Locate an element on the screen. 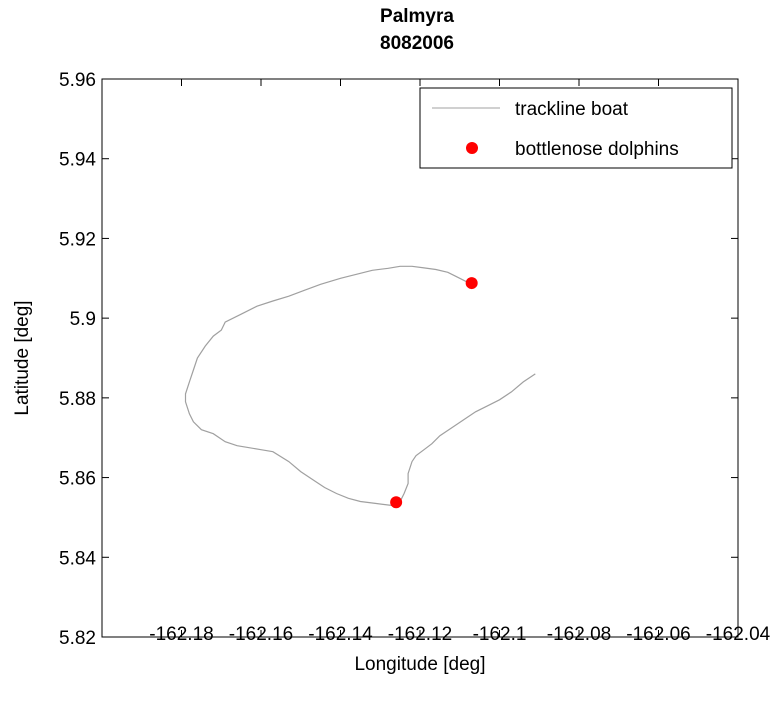  y-tick-label: 5.82 is located at coordinates (77, 638).